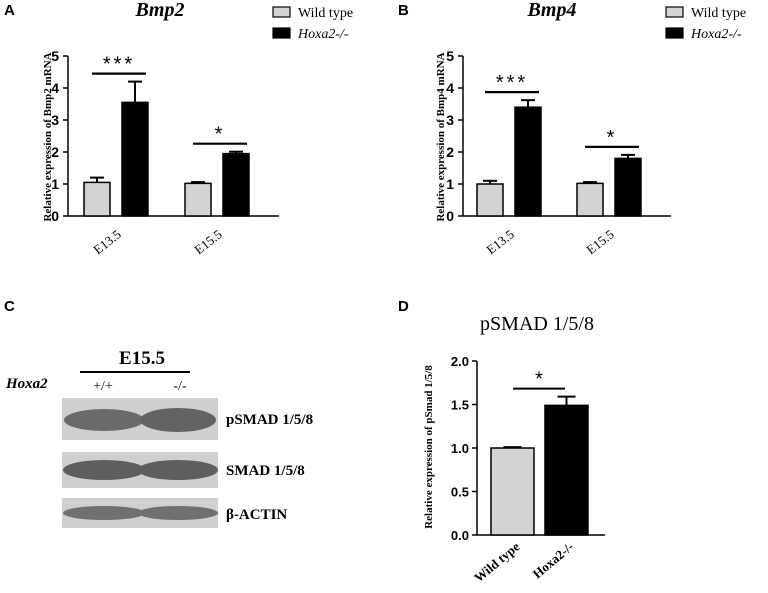 The image size is (768, 593). Describe the element at coordinates (178, 470) in the screenshot. I see `blot-band-smad-ko` at that location.